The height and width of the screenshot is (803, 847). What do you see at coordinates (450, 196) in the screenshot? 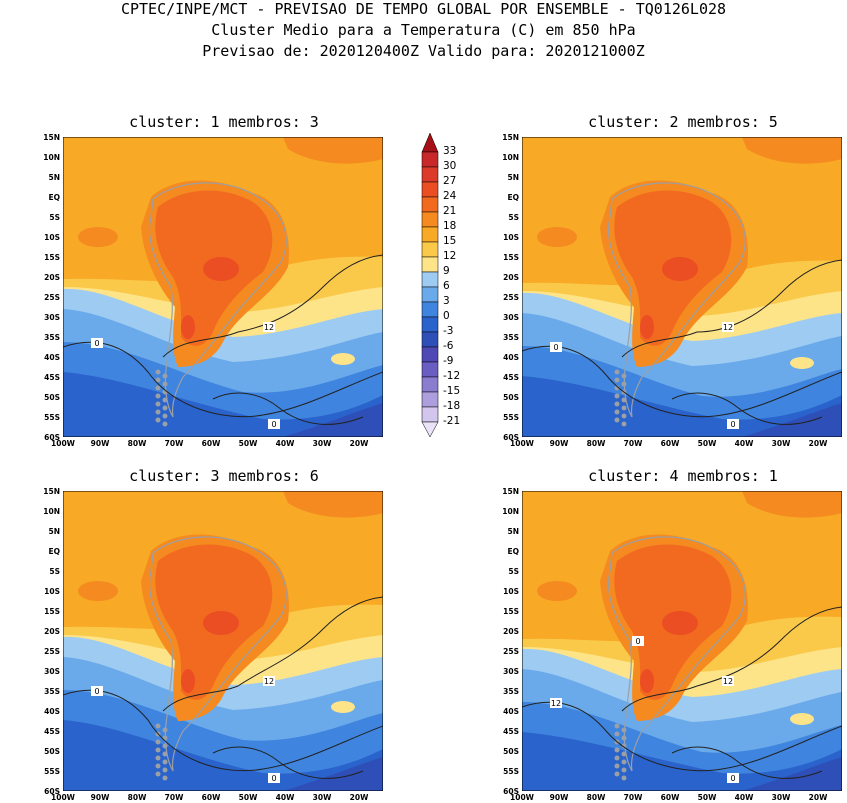
I see `colorbar-label: 24` at bounding box center [450, 196].